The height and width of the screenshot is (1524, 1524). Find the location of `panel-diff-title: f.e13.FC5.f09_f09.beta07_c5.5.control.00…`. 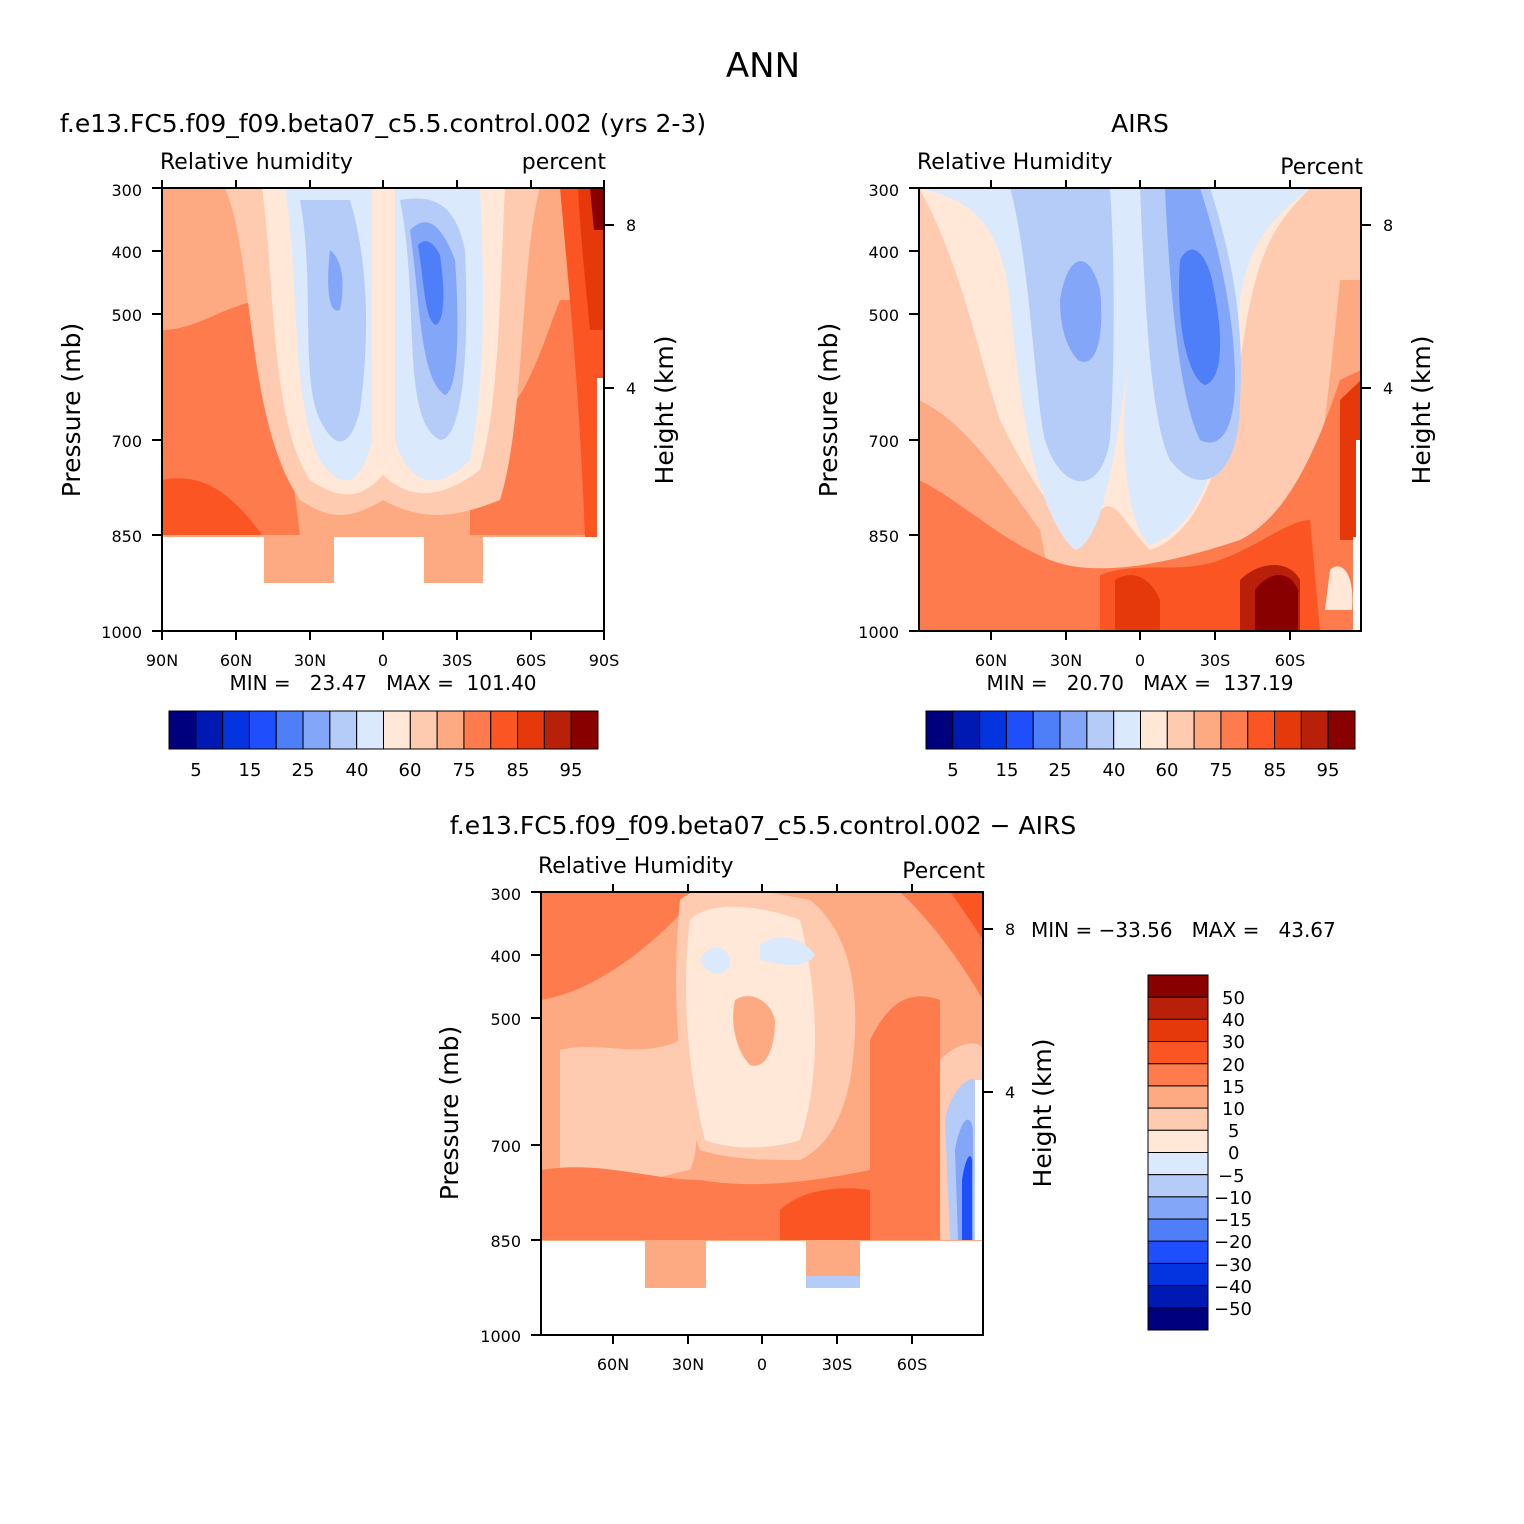

panel-diff-title: f.e13.FC5.f09_f09.beta07_c5.5.control.00… is located at coordinates (763, 825).